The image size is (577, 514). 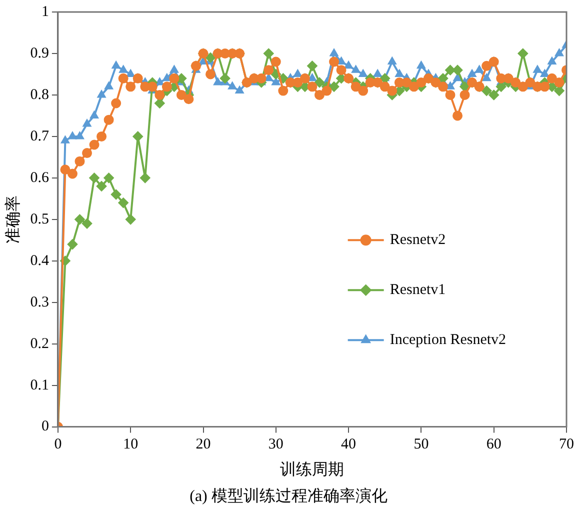 I want to click on x-tick-label: 0, so click(x=58, y=444).